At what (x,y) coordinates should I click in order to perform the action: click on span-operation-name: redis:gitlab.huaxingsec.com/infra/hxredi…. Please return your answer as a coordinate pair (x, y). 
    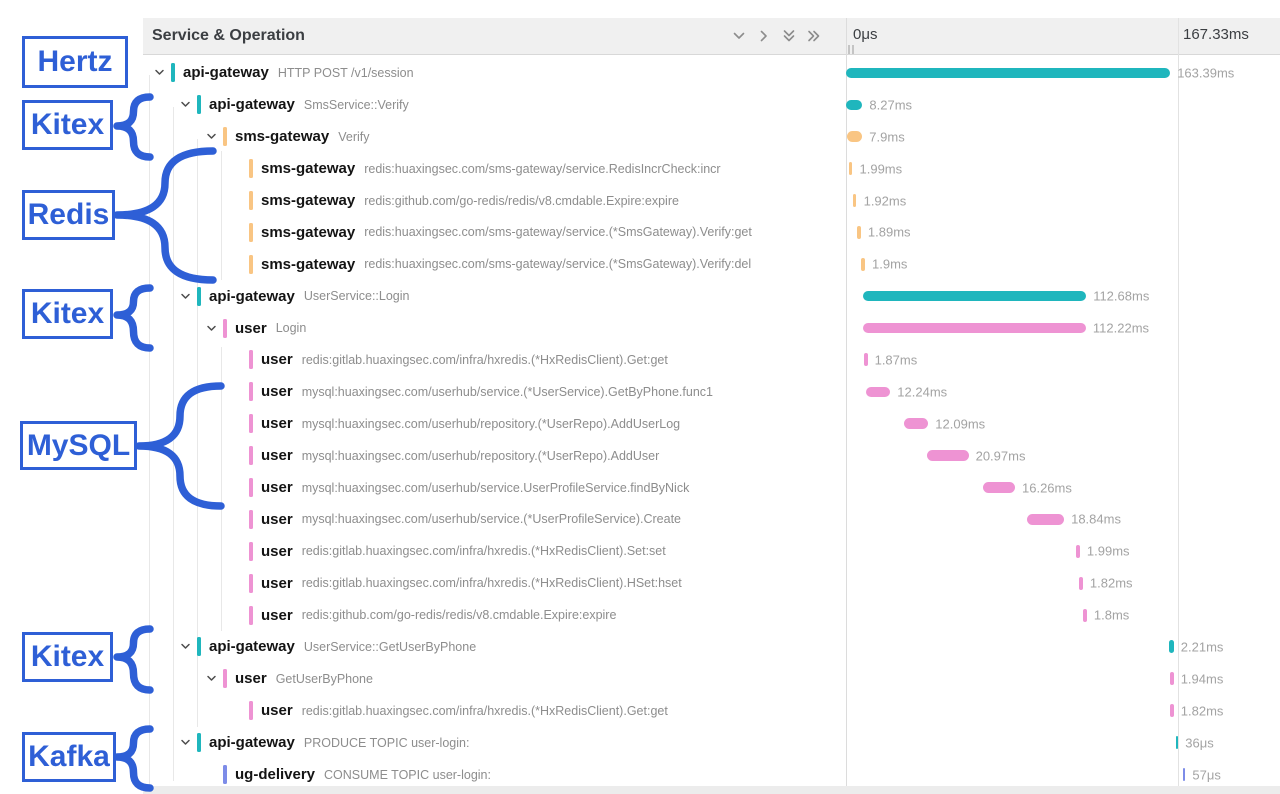
    Looking at the image, I should click on (484, 710).